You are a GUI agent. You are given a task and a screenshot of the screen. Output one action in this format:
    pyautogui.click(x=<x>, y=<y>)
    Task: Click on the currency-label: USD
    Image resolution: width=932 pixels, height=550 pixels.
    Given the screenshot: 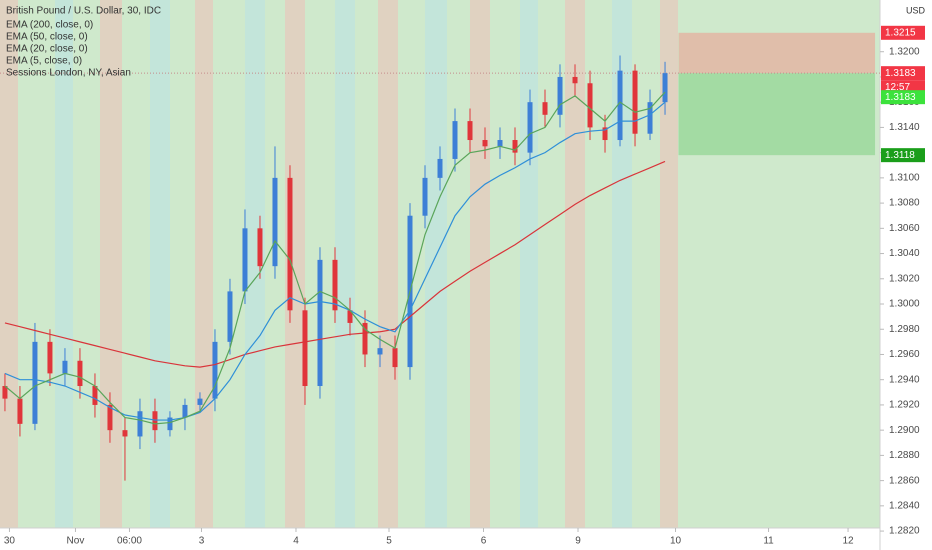 What is the action you would take?
    pyautogui.click(x=916, y=10)
    